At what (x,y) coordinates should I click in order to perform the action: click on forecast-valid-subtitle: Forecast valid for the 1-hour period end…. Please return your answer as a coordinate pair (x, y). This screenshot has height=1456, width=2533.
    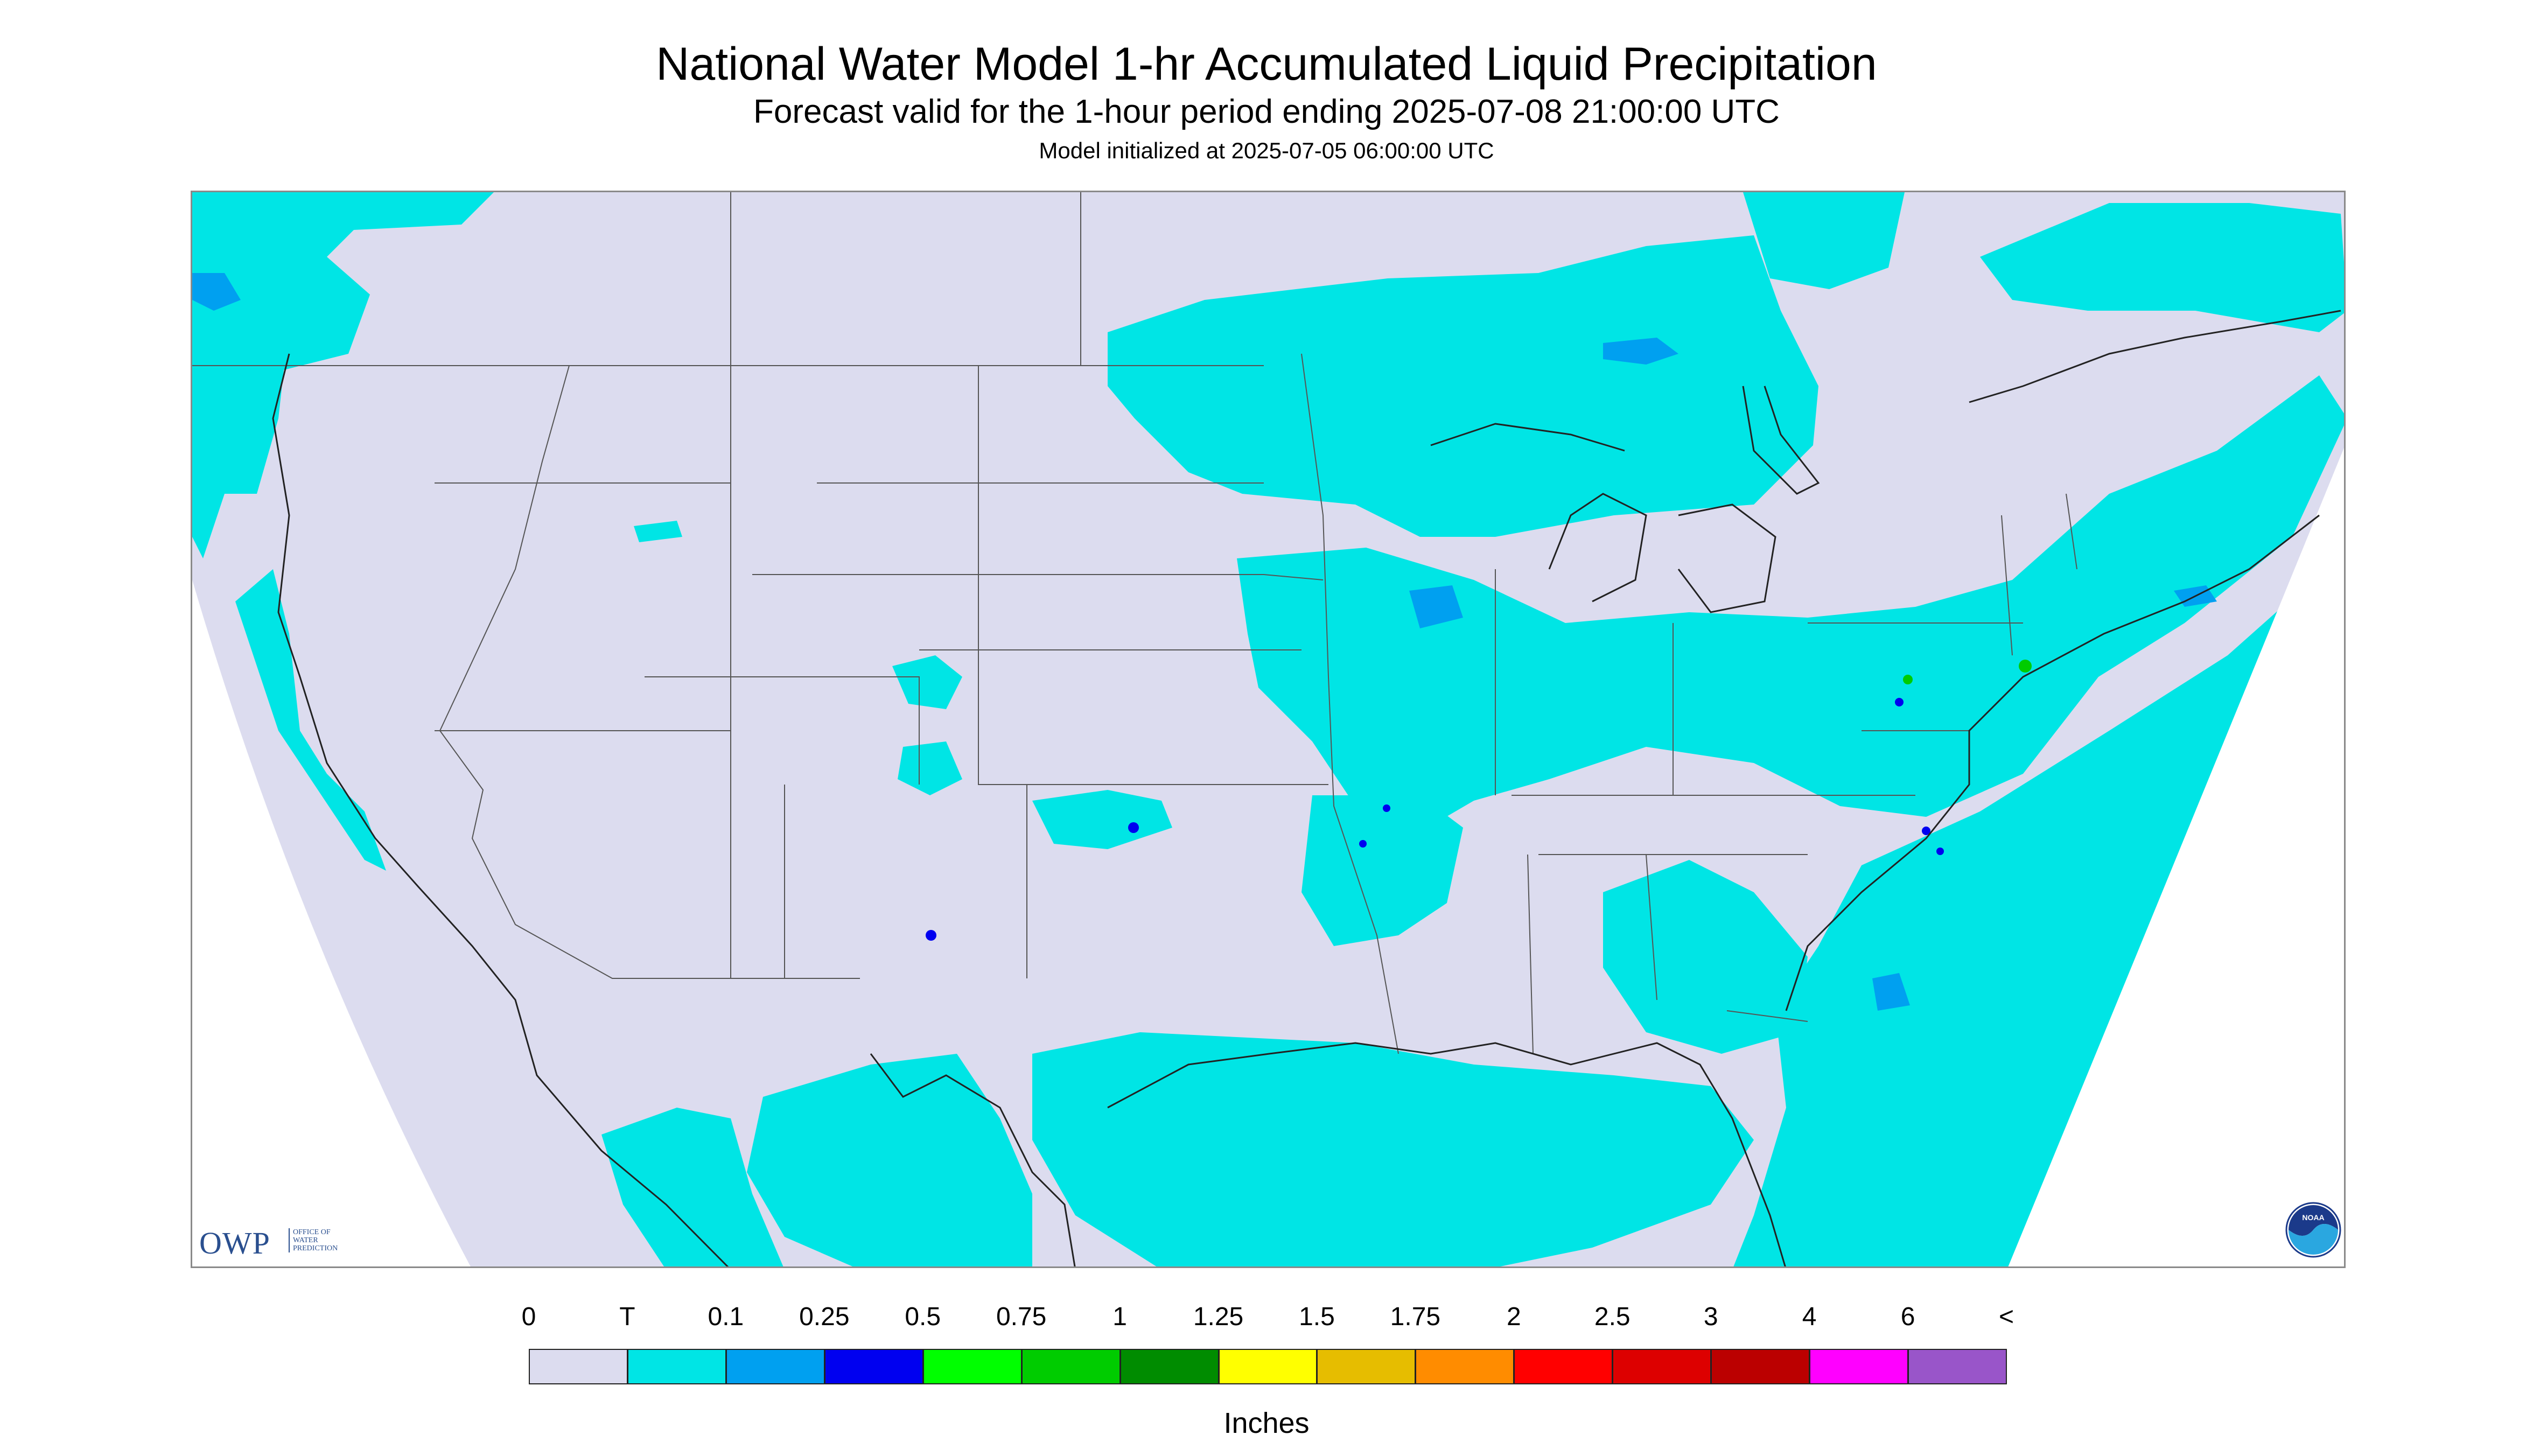
    Looking at the image, I should click on (1266, 111).